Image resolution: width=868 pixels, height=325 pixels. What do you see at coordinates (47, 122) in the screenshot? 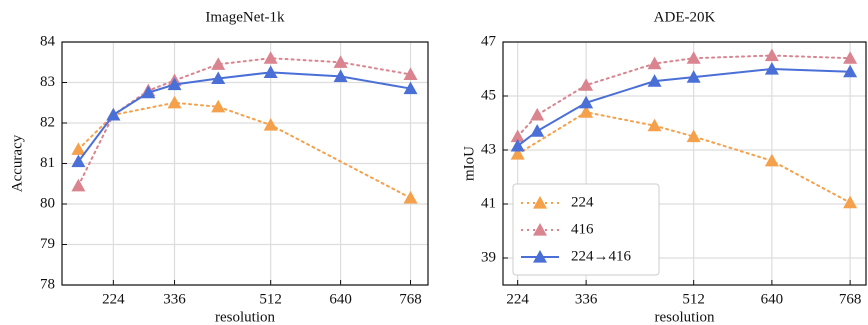
I see `y-tick-label: 82` at bounding box center [47, 122].